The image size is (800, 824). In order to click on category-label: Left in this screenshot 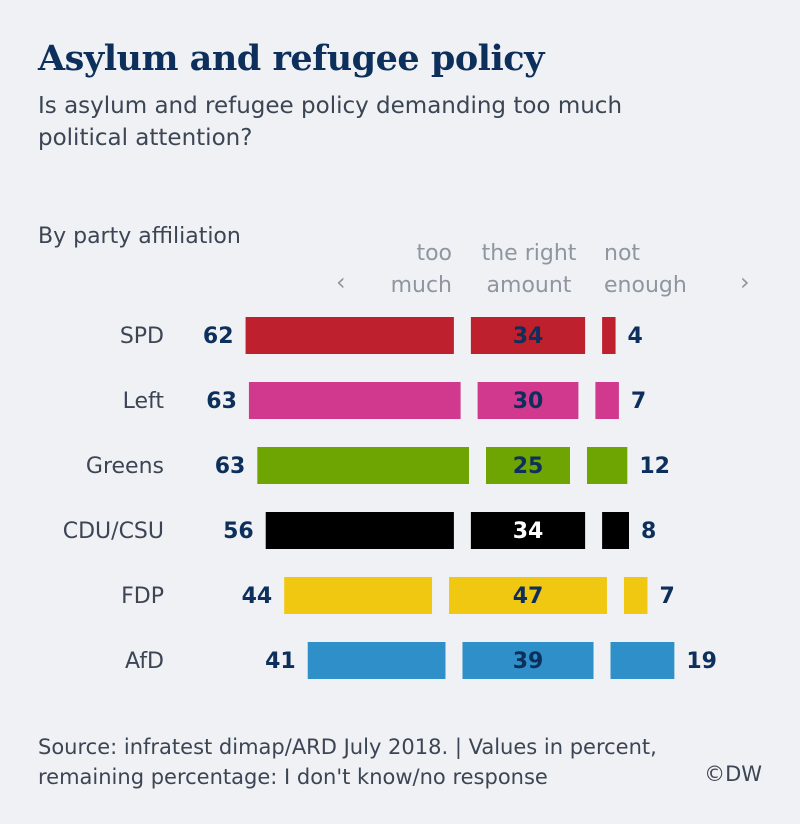, I will do `click(144, 401)`.